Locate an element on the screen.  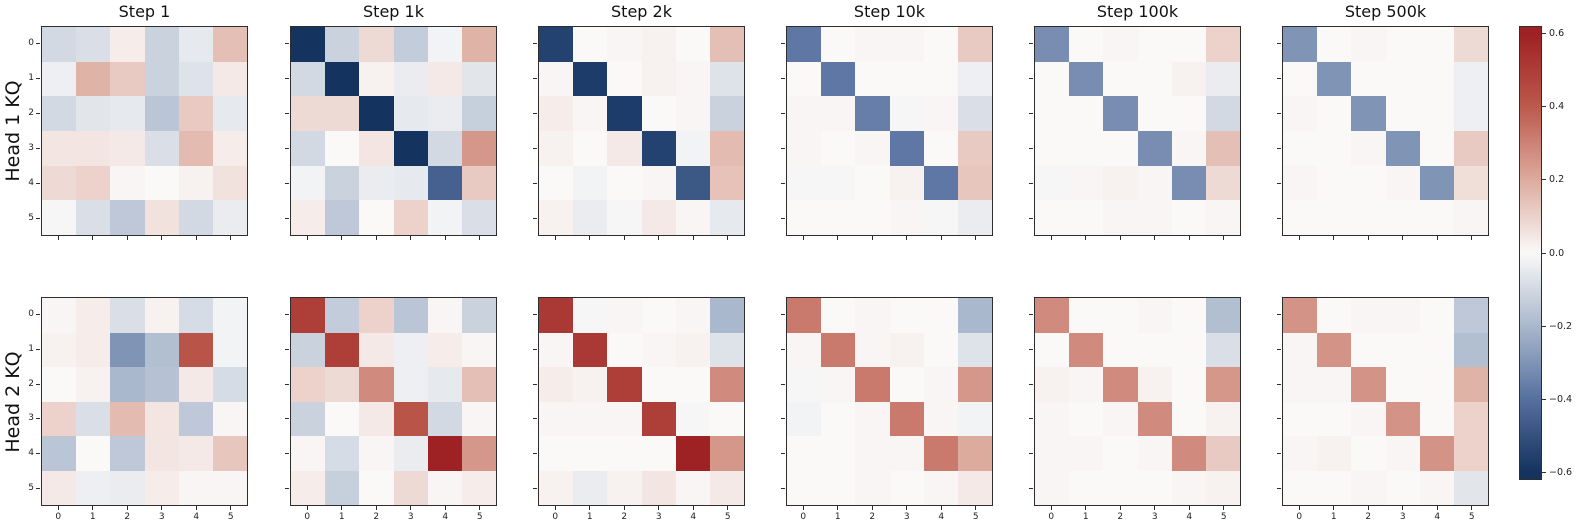
panel-title-step-100k: Step 100k is located at coordinates (1137, 11).